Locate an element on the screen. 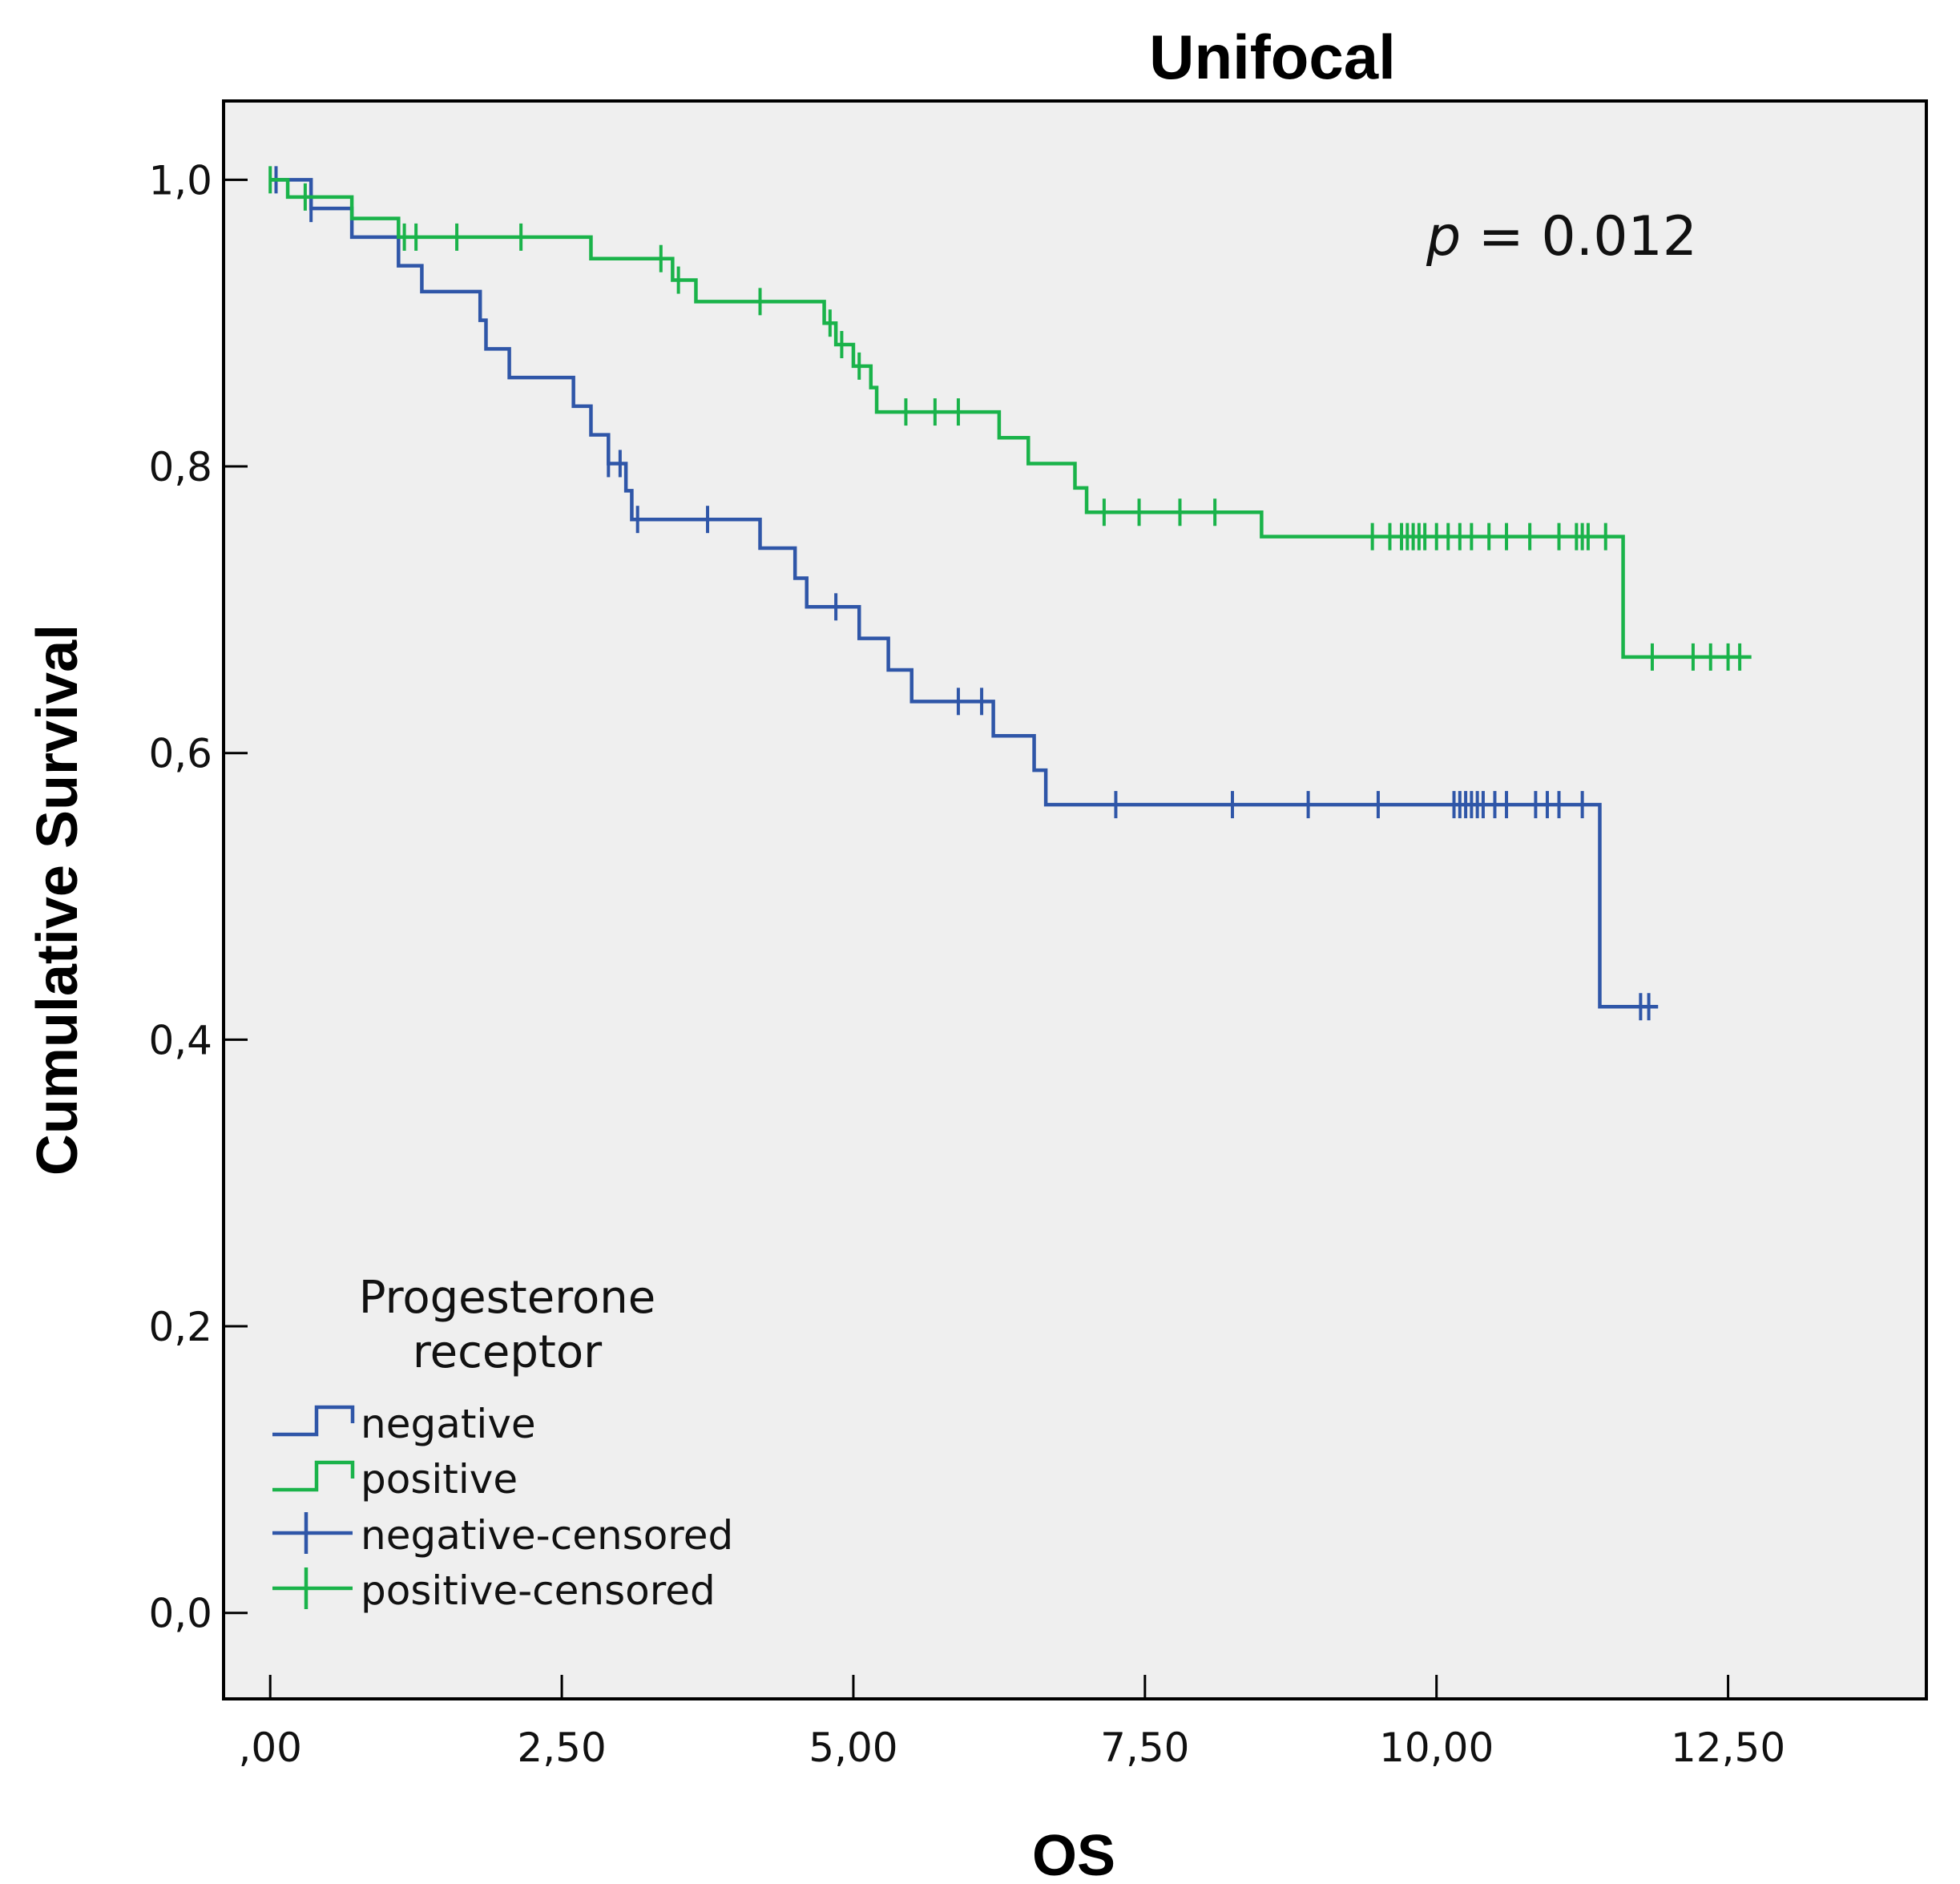 The height and width of the screenshot is (1884, 1960). legend-title-line1: Progesterone is located at coordinates (507, 1298).